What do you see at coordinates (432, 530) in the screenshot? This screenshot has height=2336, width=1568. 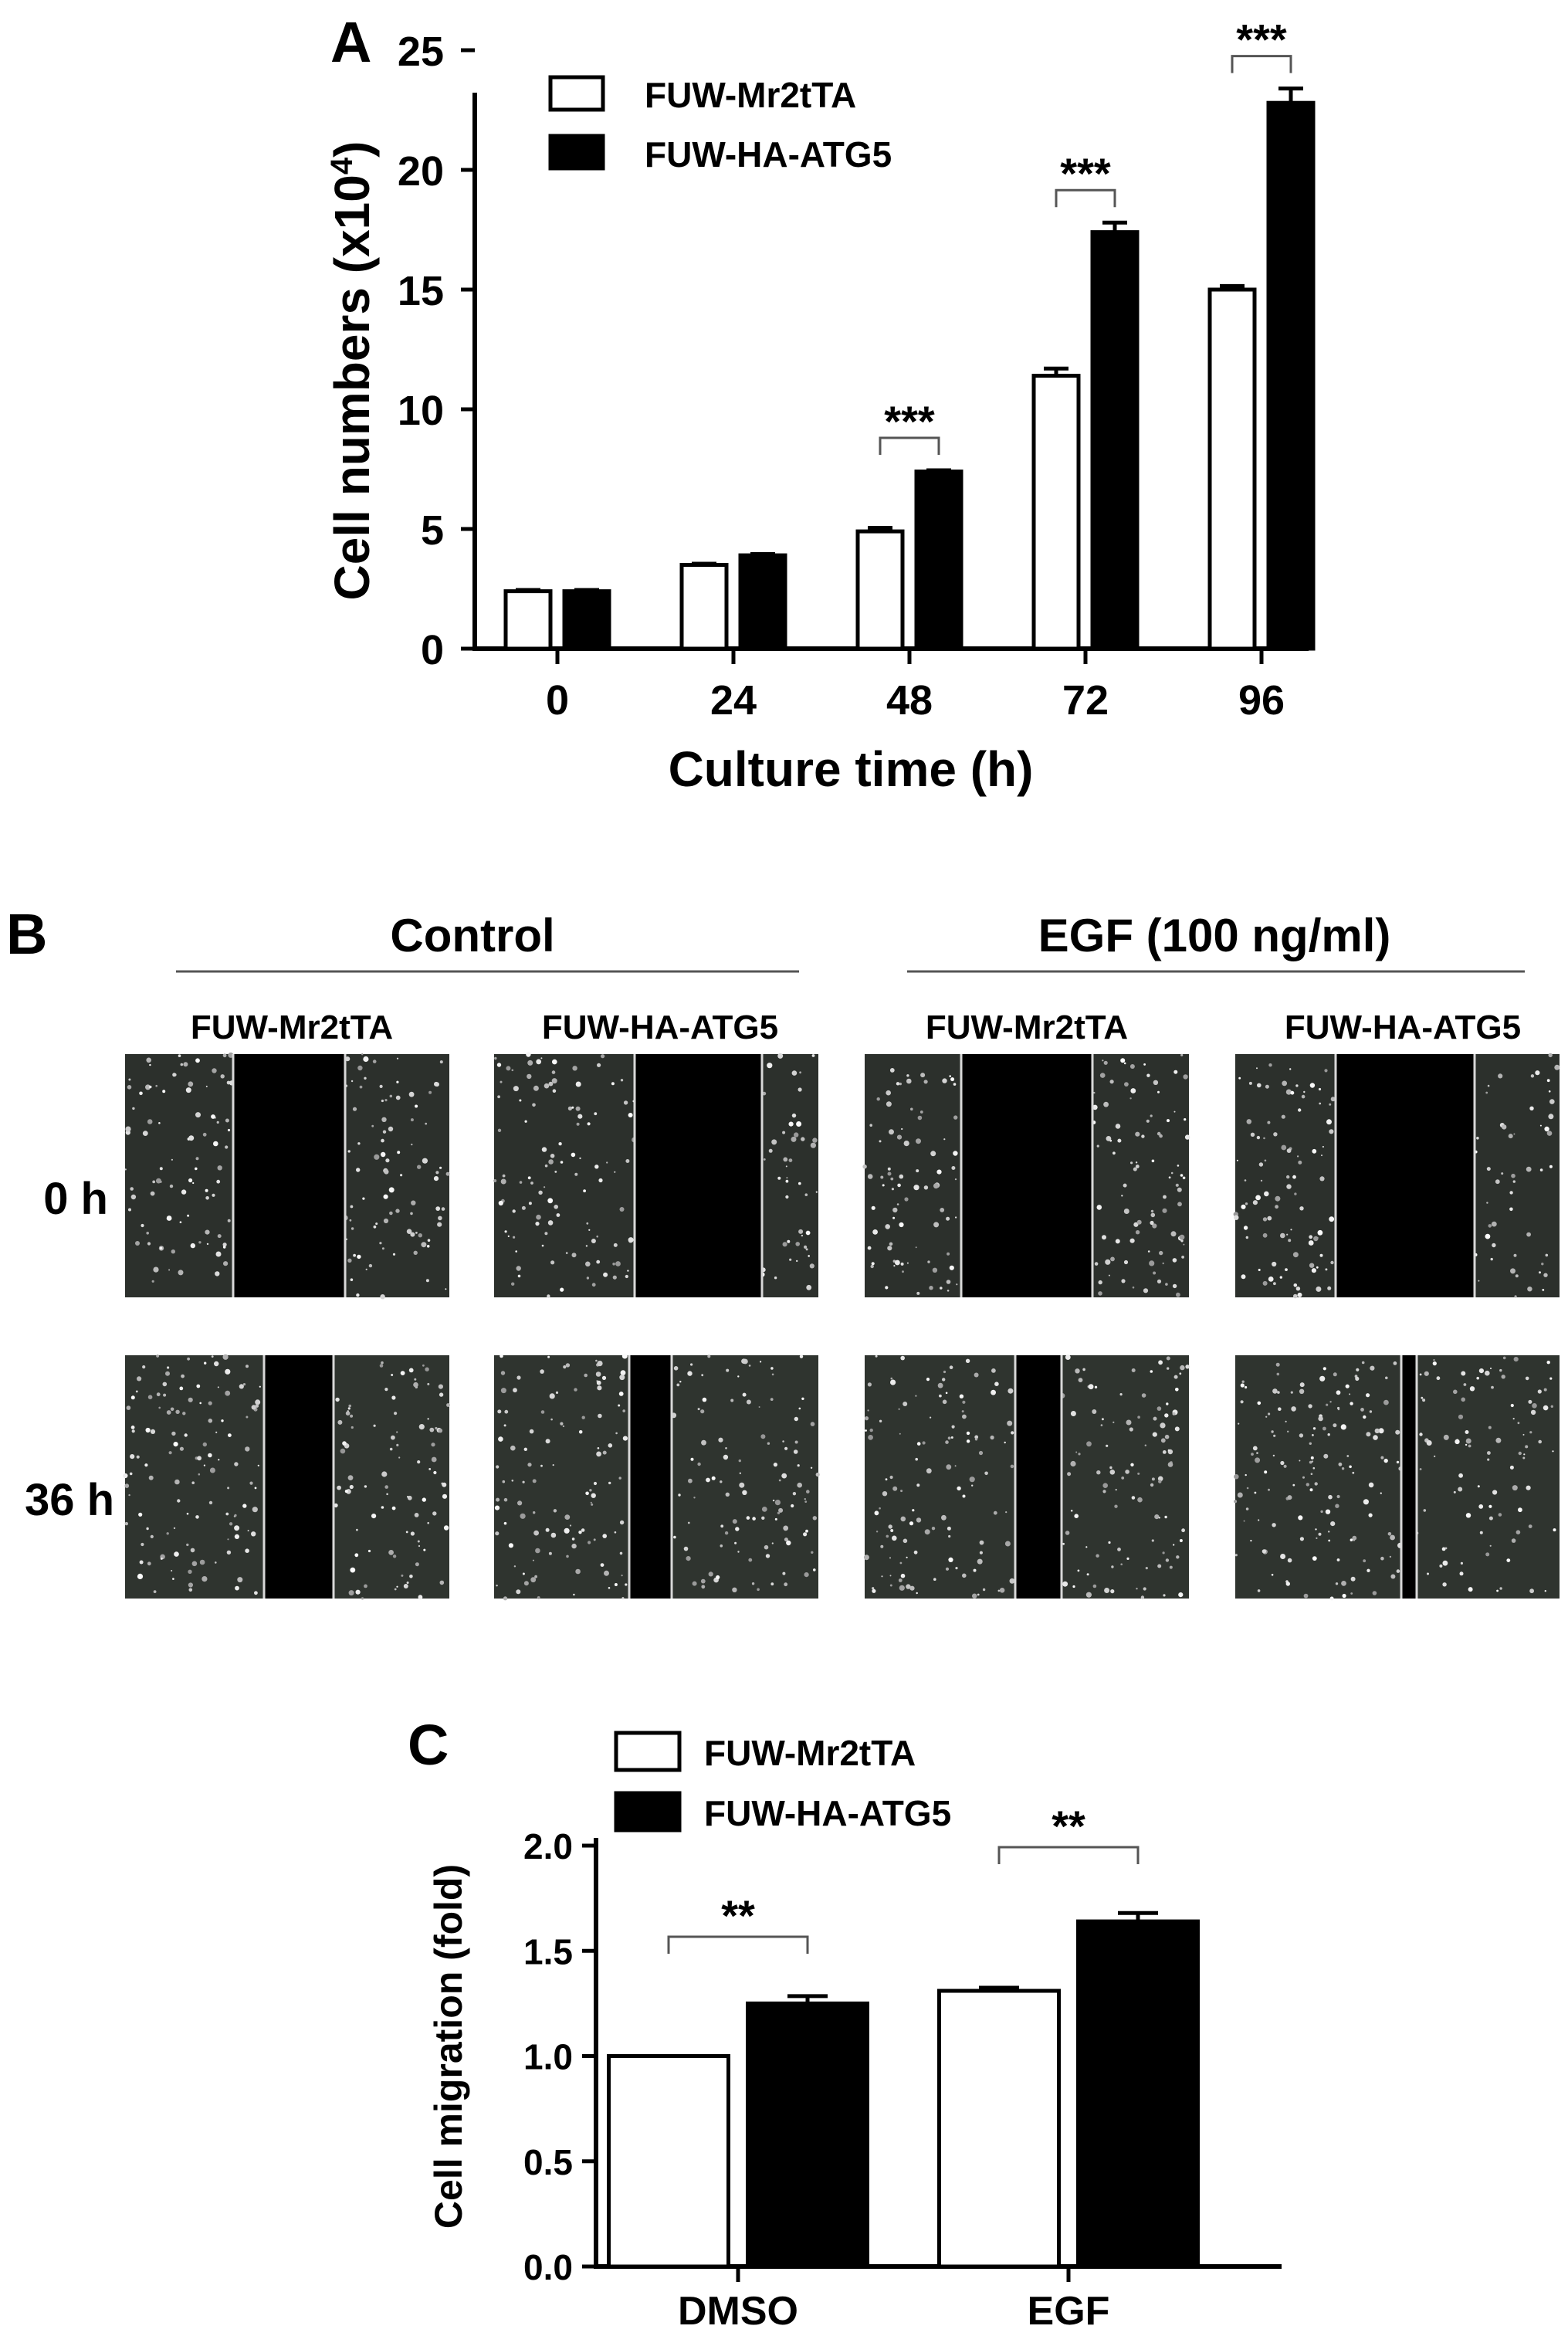 I see `y-tick-label: 5` at bounding box center [432, 530].